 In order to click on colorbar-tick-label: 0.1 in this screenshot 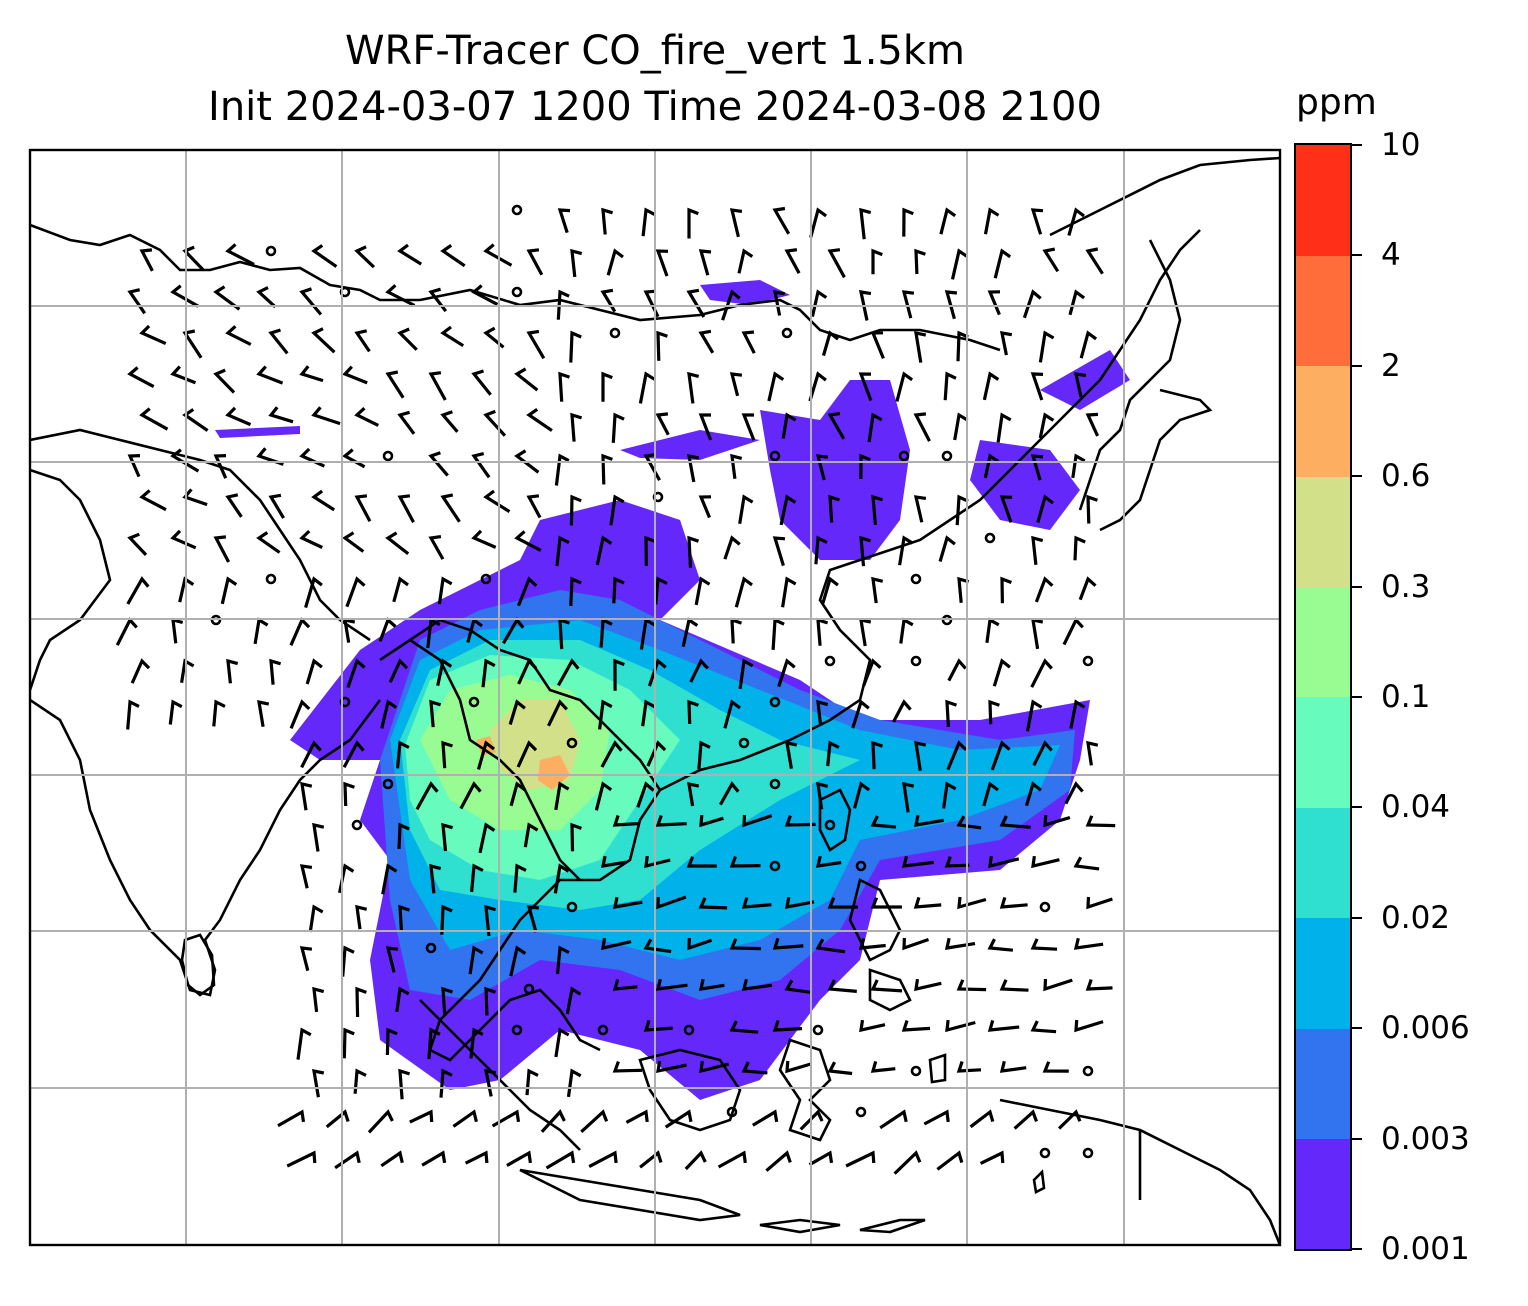, I will do `click(1406, 697)`.